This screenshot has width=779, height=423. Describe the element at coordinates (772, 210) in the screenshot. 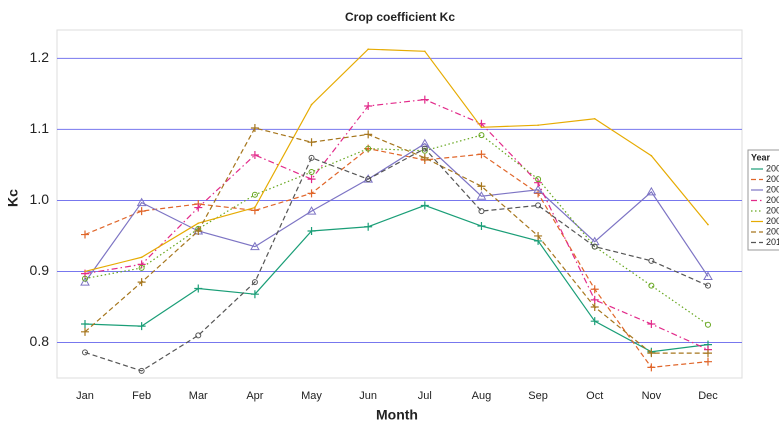

I see `legend-label: 2007` at that location.